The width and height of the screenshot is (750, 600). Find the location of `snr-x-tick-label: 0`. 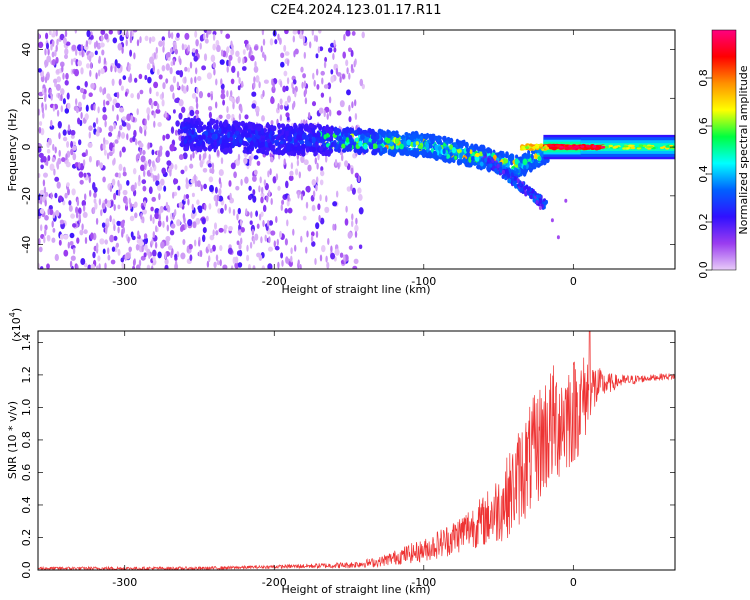

snr-x-tick-label: 0 is located at coordinates (573, 582).